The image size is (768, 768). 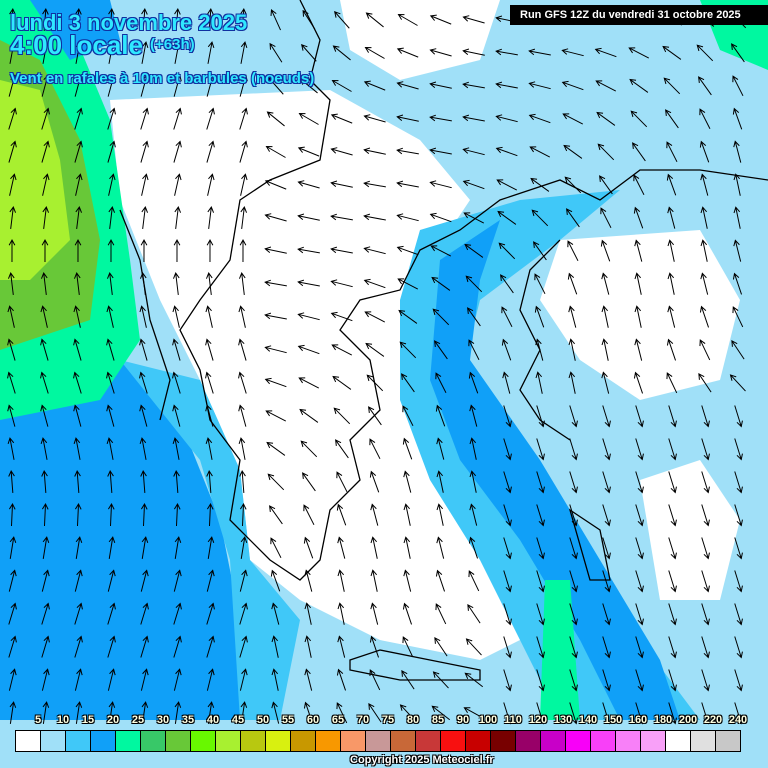 What do you see at coordinates (513, 720) in the screenshot?
I see `legend-label: 110` at bounding box center [513, 720].